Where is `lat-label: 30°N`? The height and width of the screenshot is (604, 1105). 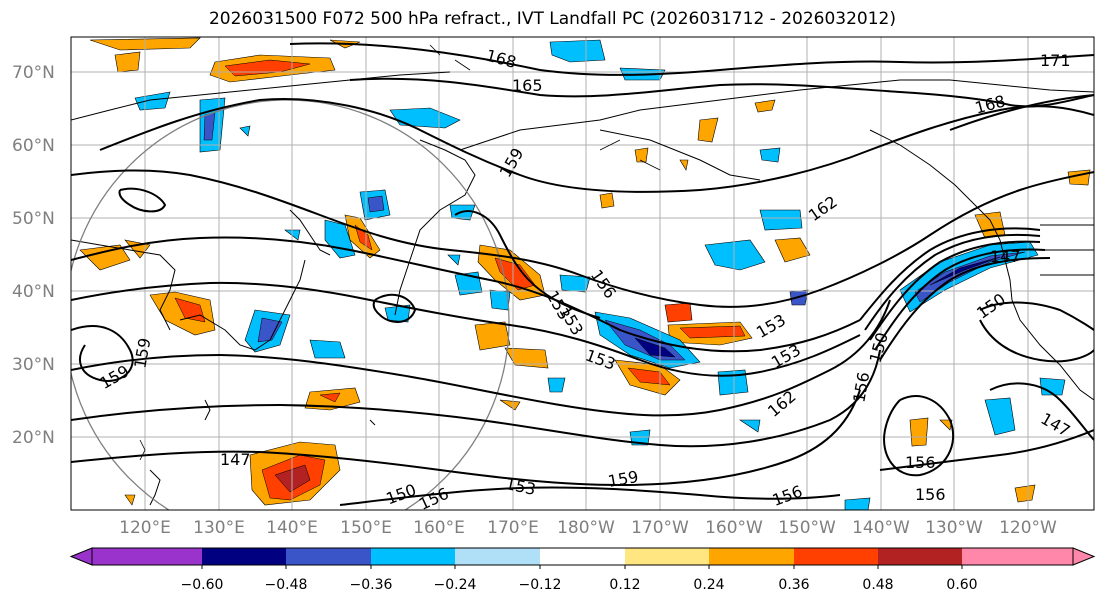 lat-label: 30°N is located at coordinates (33, 365).